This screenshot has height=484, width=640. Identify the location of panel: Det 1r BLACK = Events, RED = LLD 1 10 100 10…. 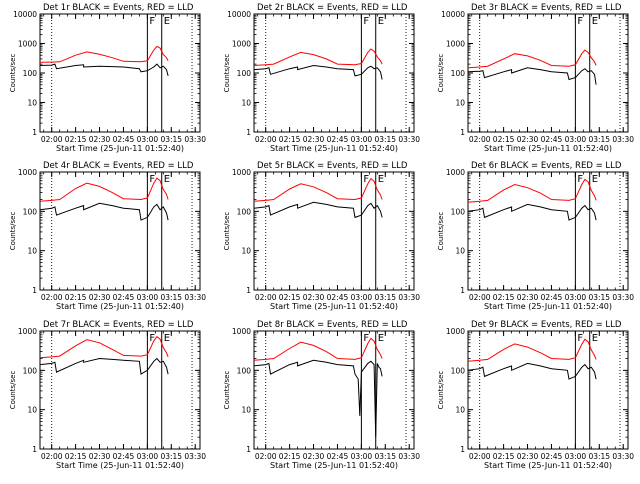
(107, 78).